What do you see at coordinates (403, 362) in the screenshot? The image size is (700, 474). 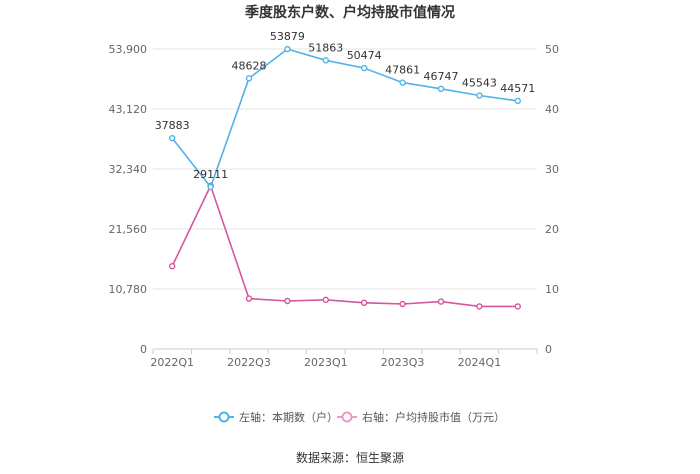 I see `x-tick-label: 2023Q3` at bounding box center [403, 362].